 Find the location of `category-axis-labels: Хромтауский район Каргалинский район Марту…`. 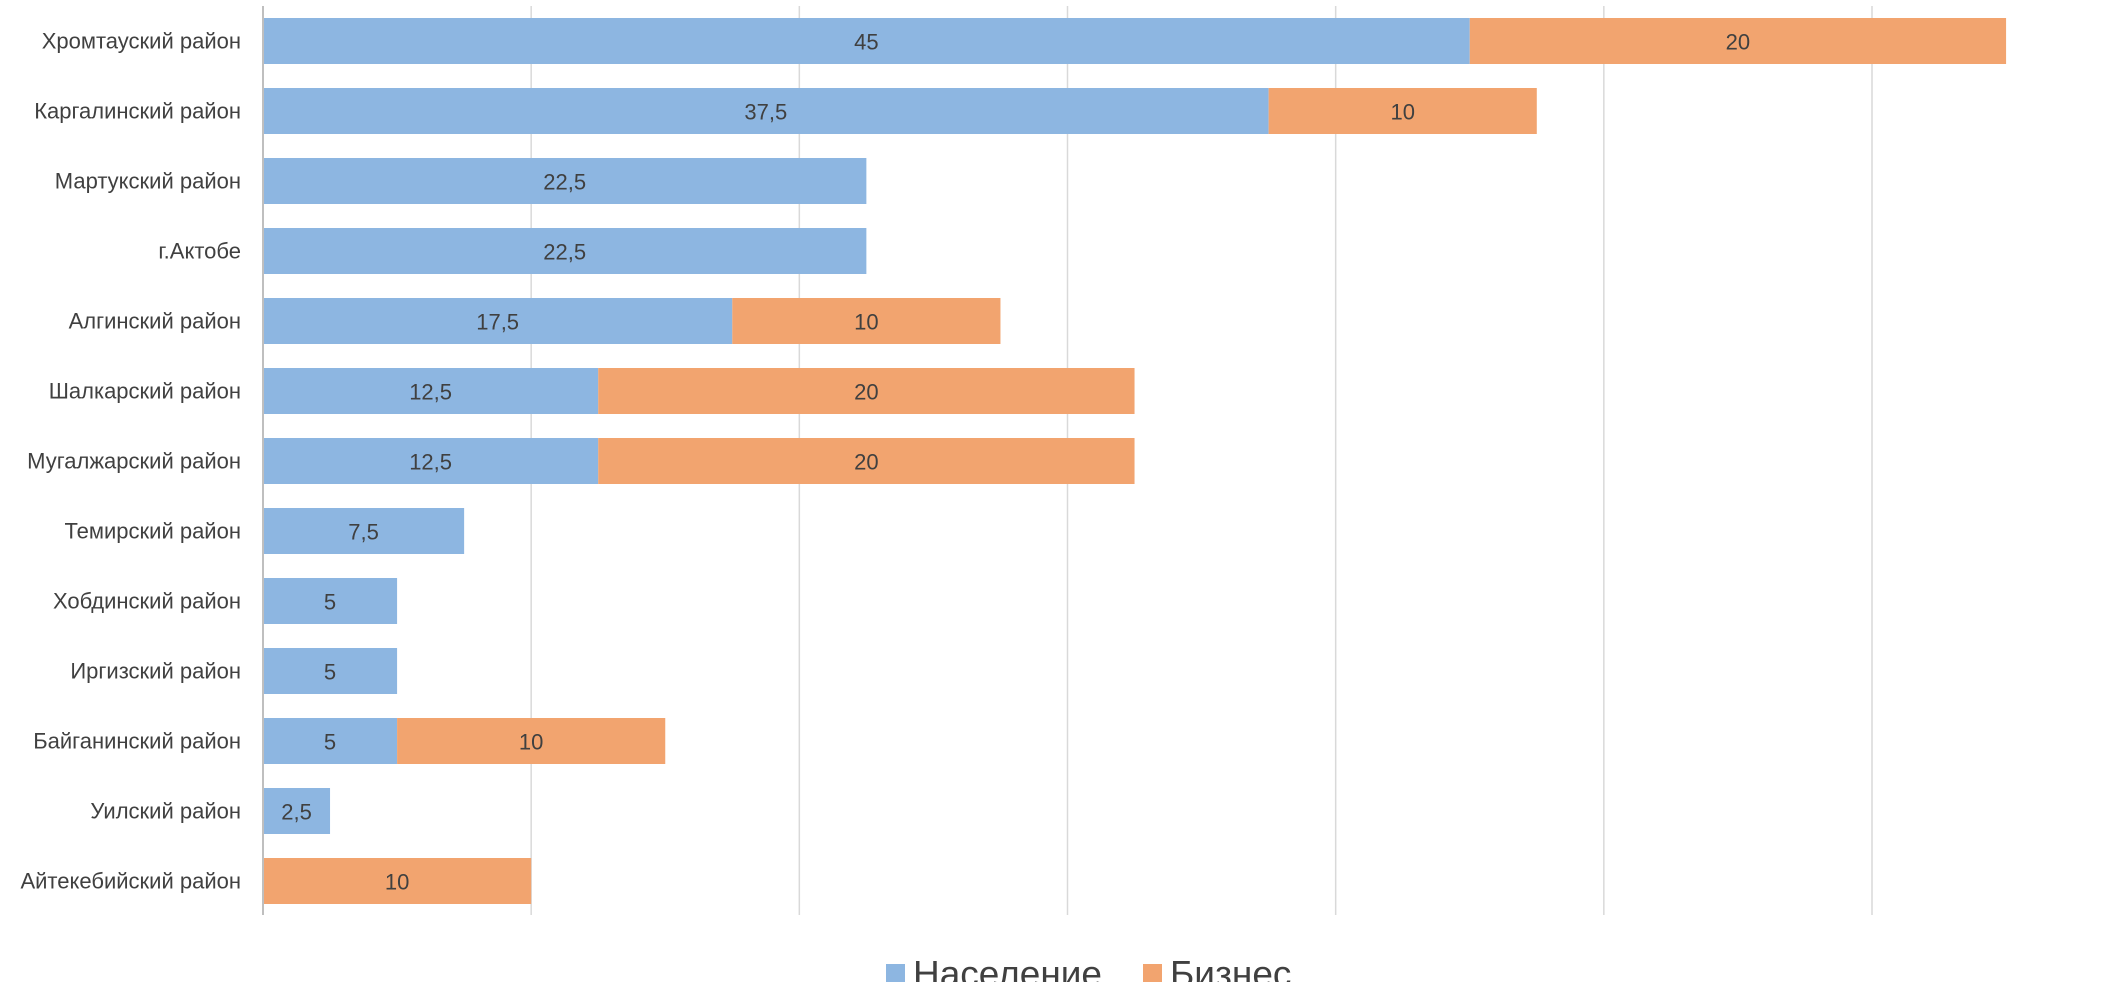

category-axis-labels: Хромтауский район Каргалинский район Марту… is located at coordinates (130, 461).